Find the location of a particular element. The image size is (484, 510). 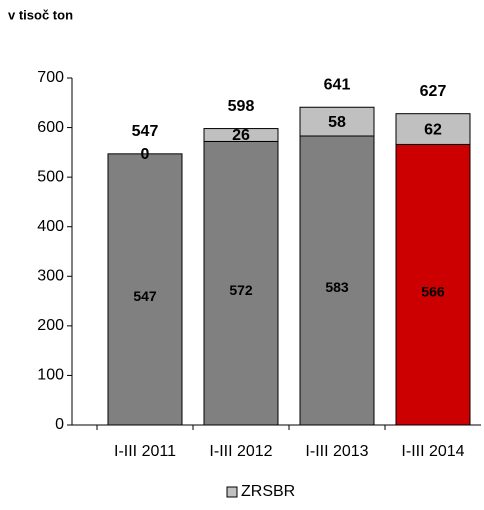

y-tick-label: 400 is located at coordinates (50, 226).